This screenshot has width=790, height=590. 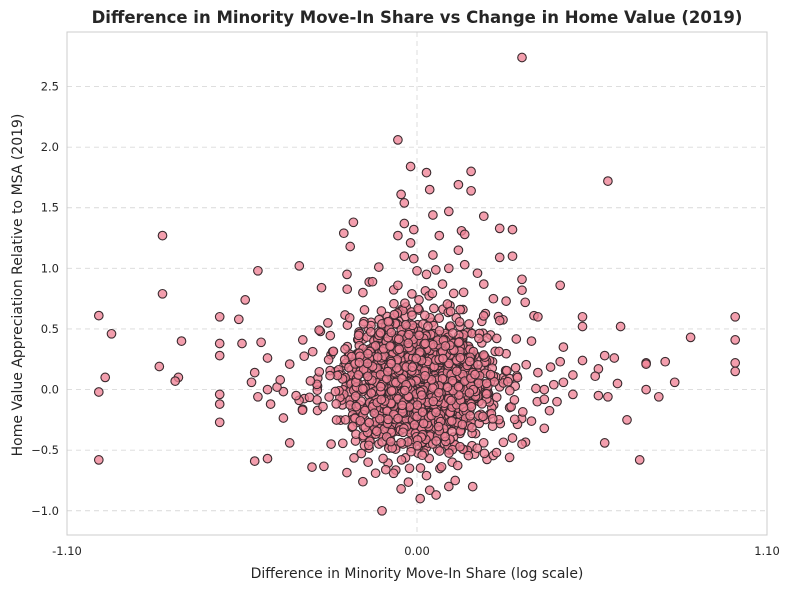 What do you see at coordinates (50, 329) in the screenshot?
I see `y-tick-label: 0.5` at bounding box center [50, 329].